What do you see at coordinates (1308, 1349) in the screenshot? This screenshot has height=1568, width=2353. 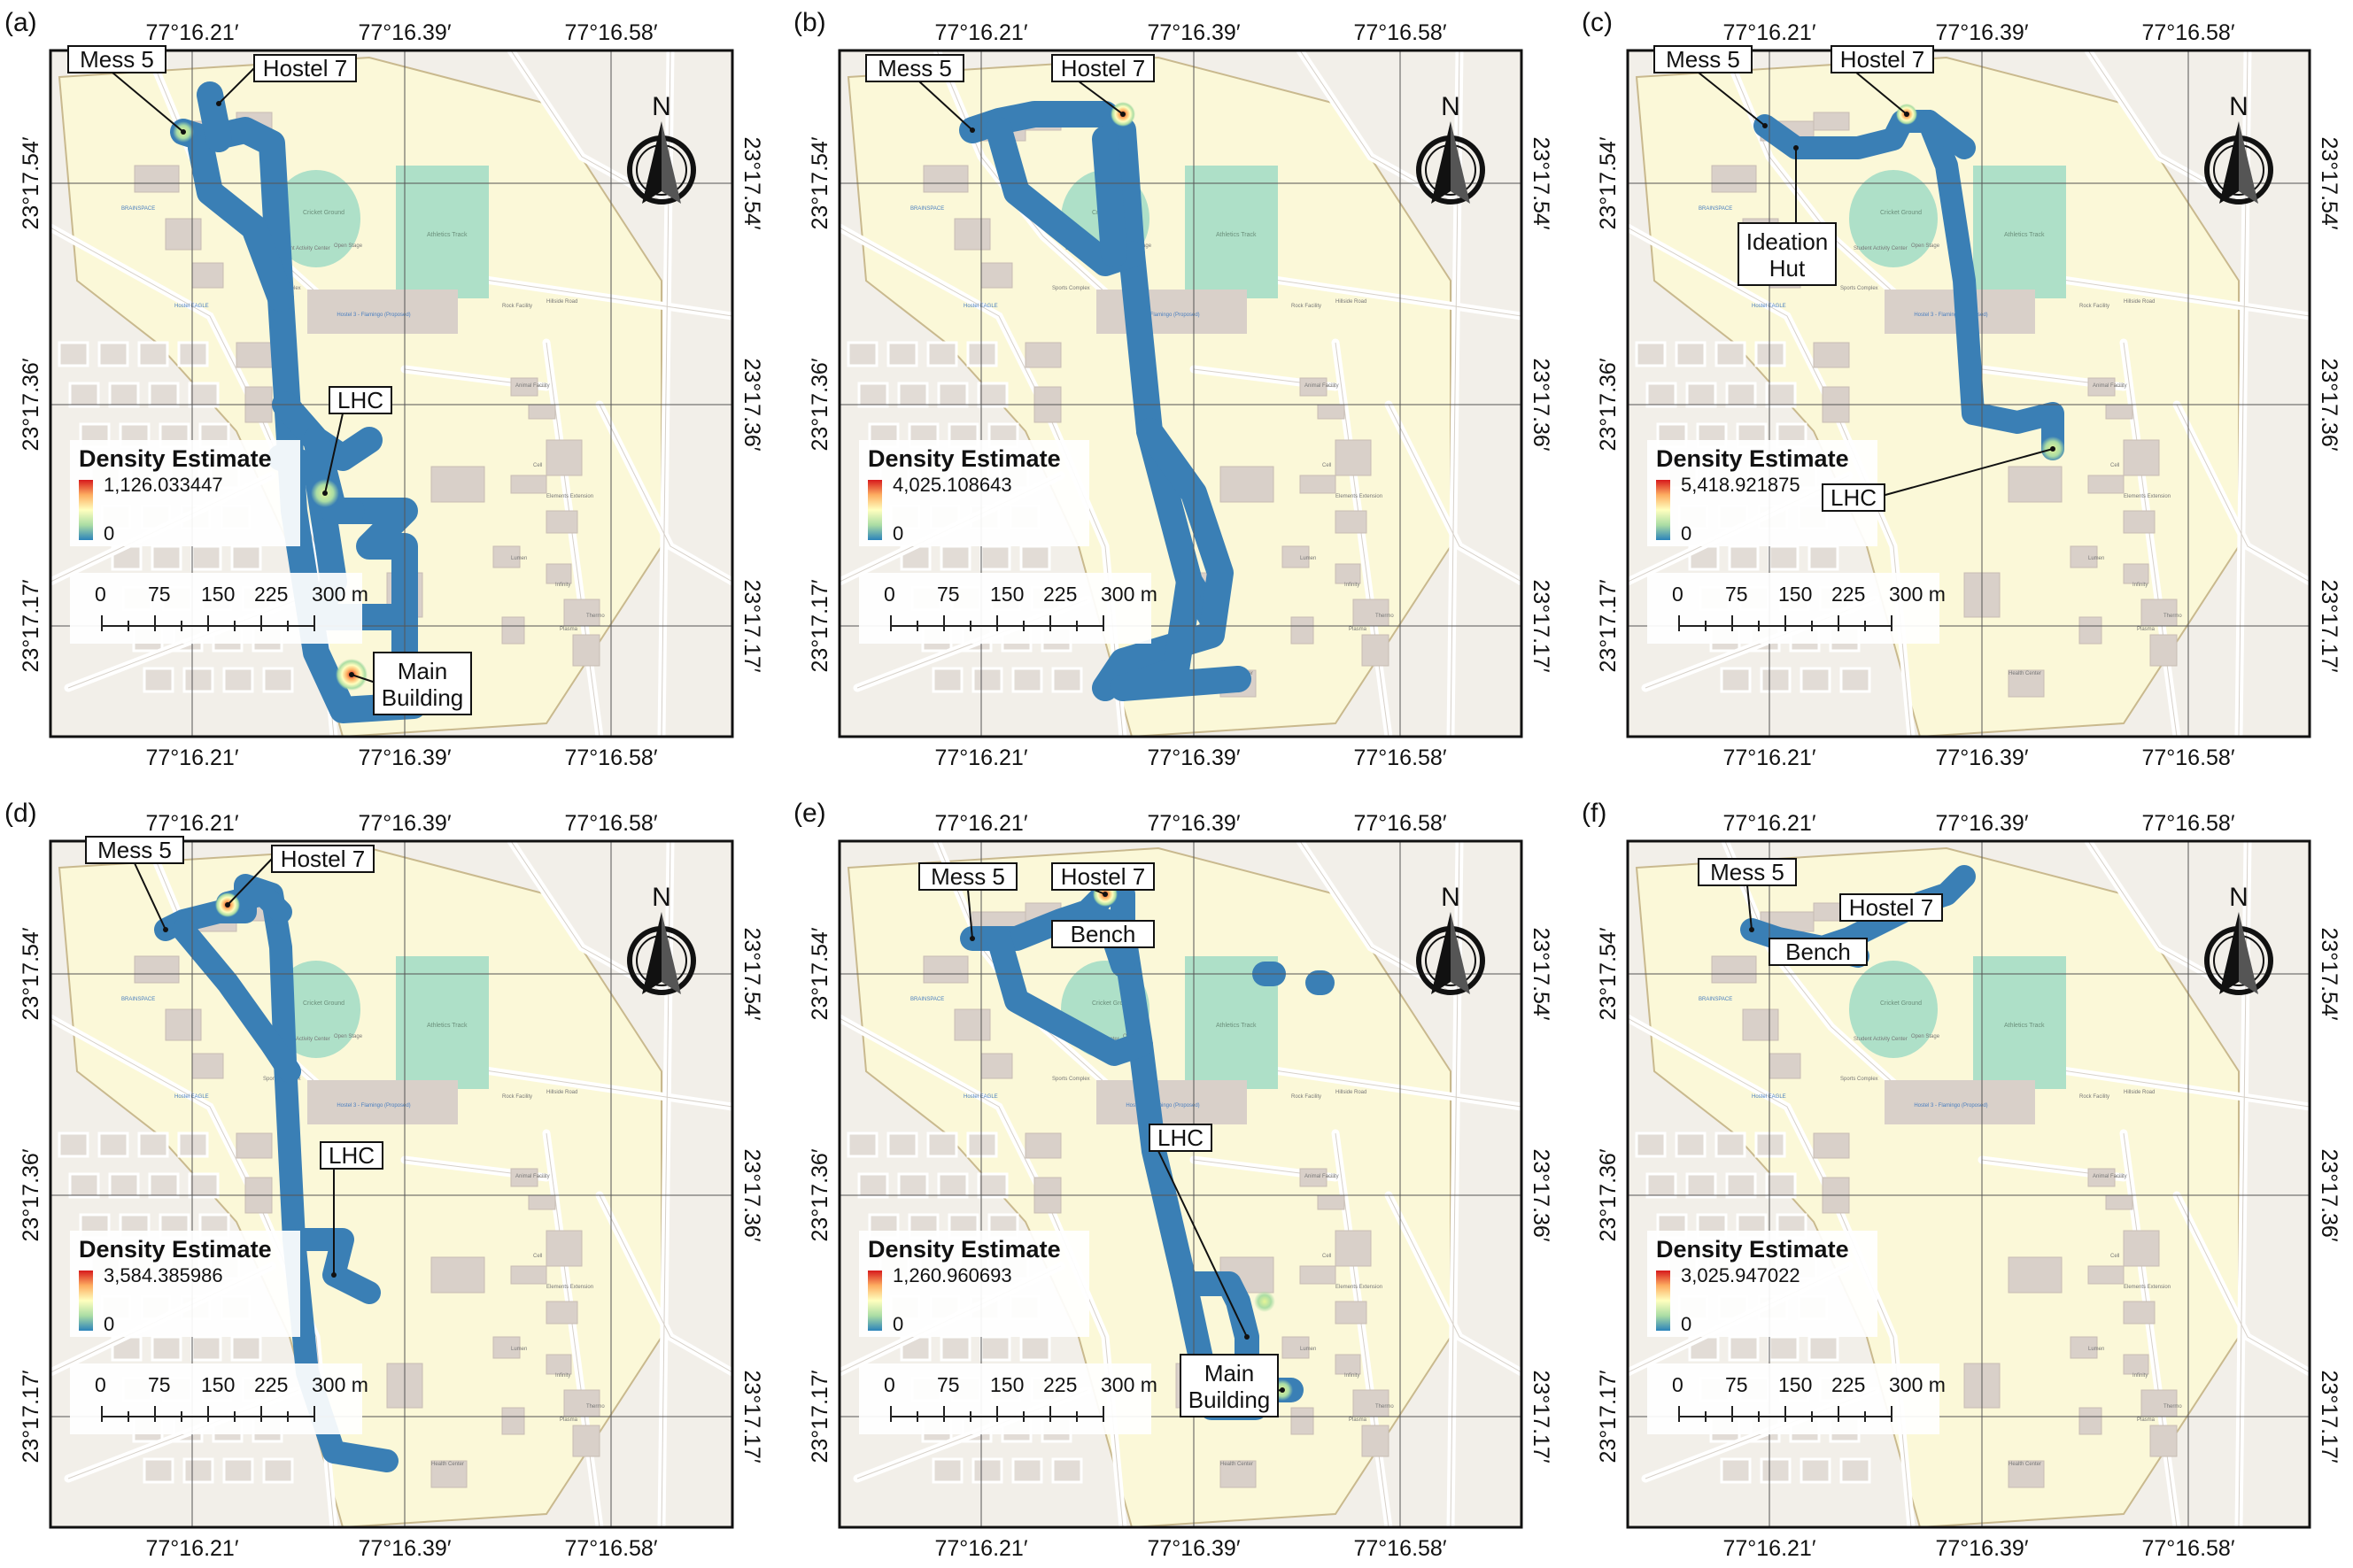 I see `map-label: Lumen` at bounding box center [1308, 1349].